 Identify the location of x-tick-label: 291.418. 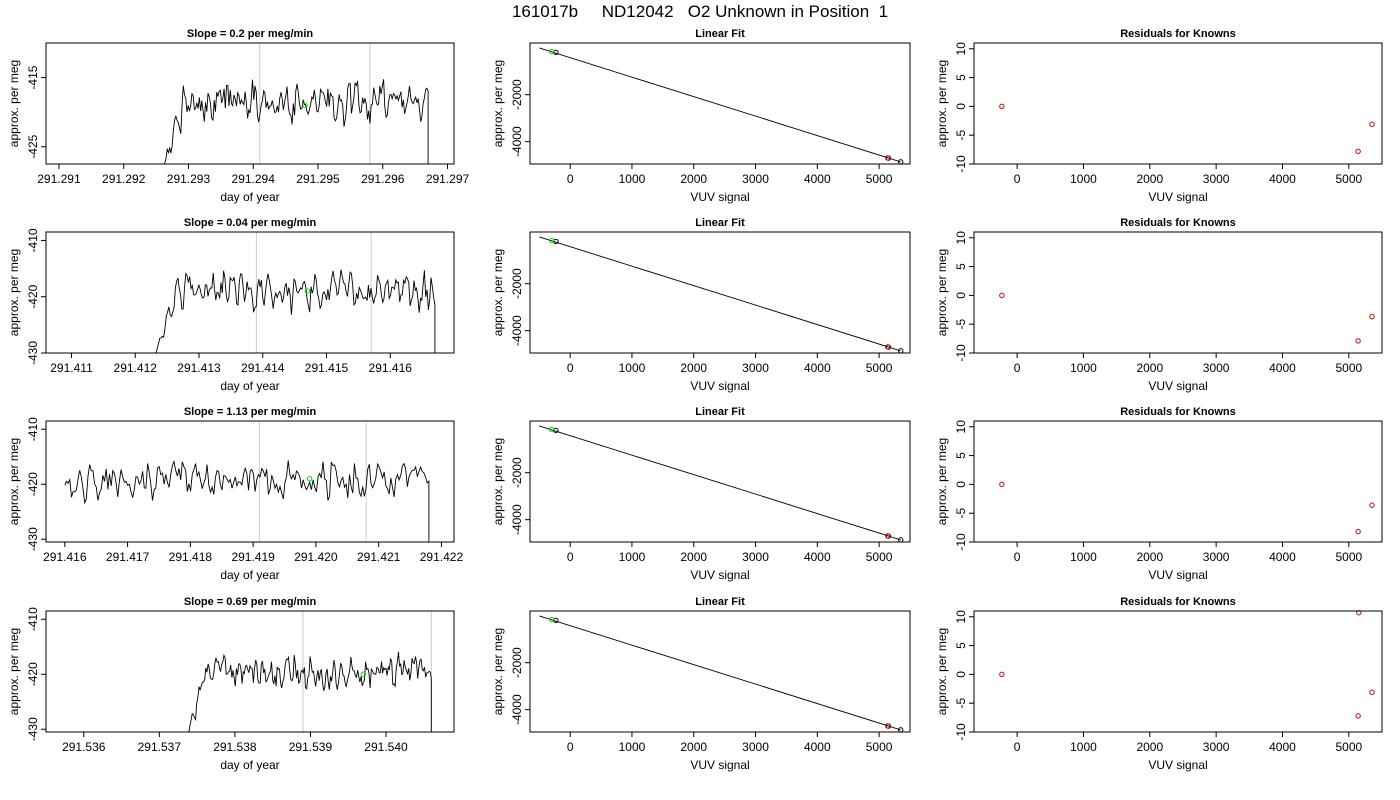
(191, 557).